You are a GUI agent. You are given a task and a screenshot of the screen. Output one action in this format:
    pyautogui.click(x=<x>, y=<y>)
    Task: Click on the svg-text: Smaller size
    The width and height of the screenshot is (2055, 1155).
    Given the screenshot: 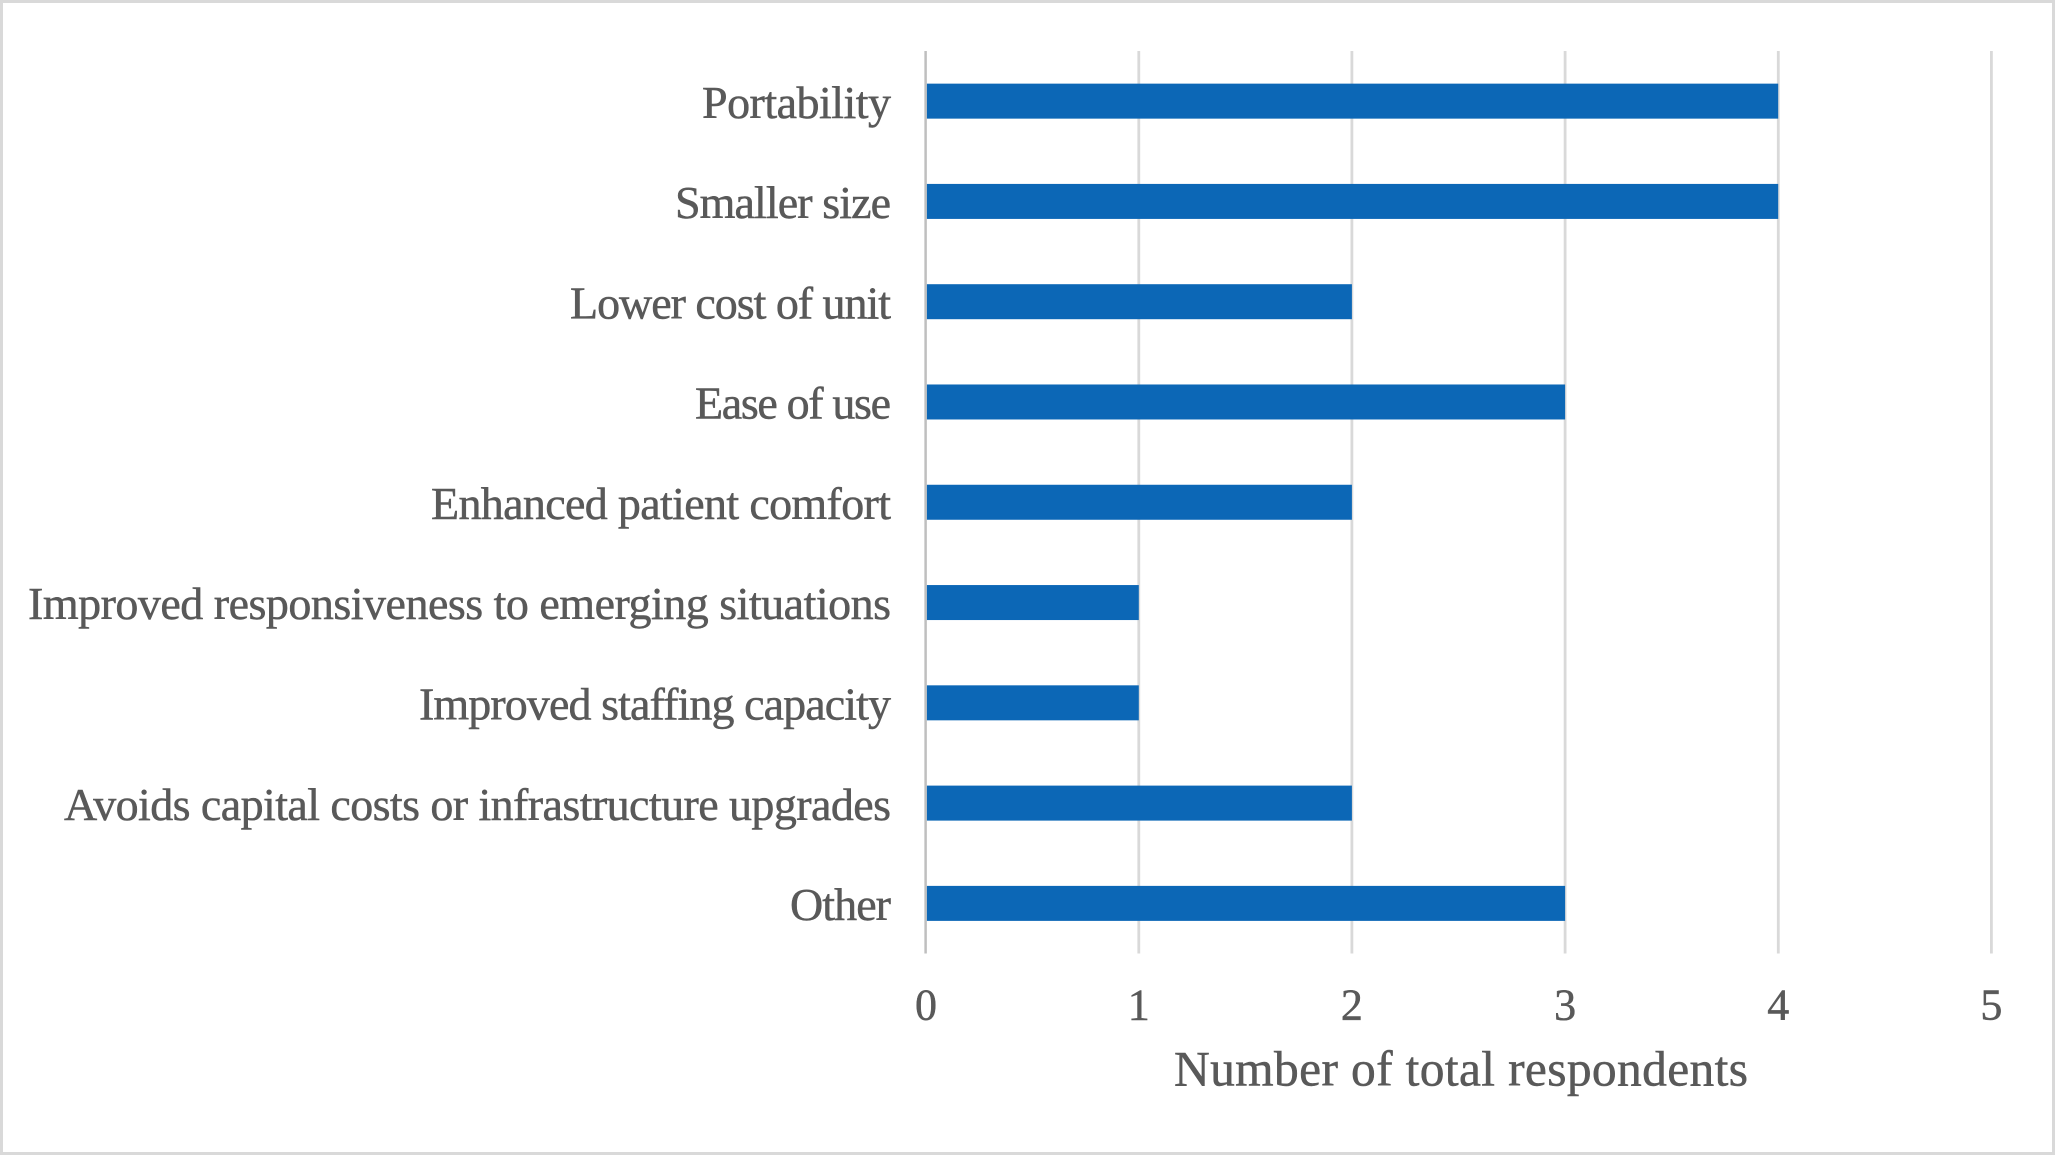 What is the action you would take?
    pyautogui.click(x=783, y=202)
    